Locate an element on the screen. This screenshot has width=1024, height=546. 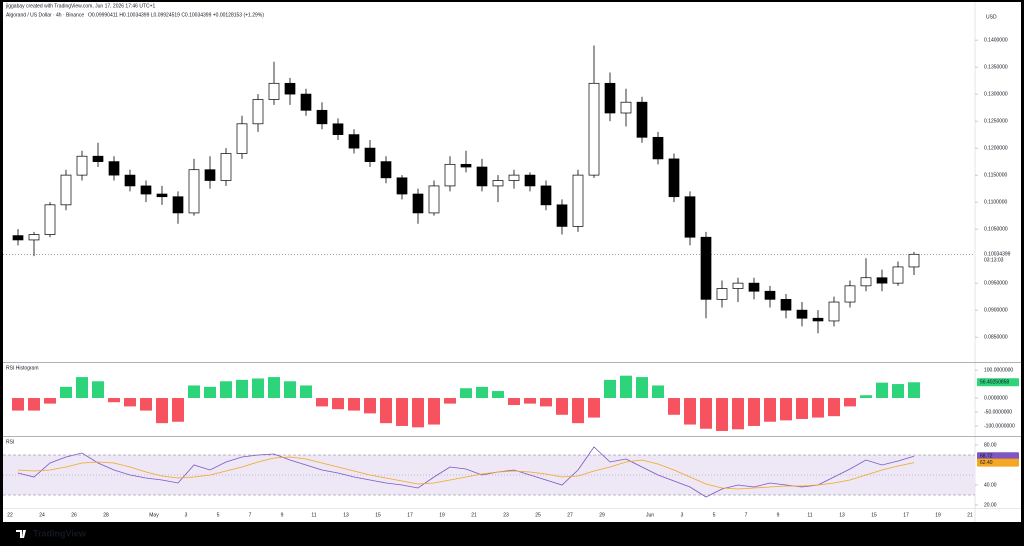
y-tick-label: -50.0000000 is located at coordinates (998, 412).